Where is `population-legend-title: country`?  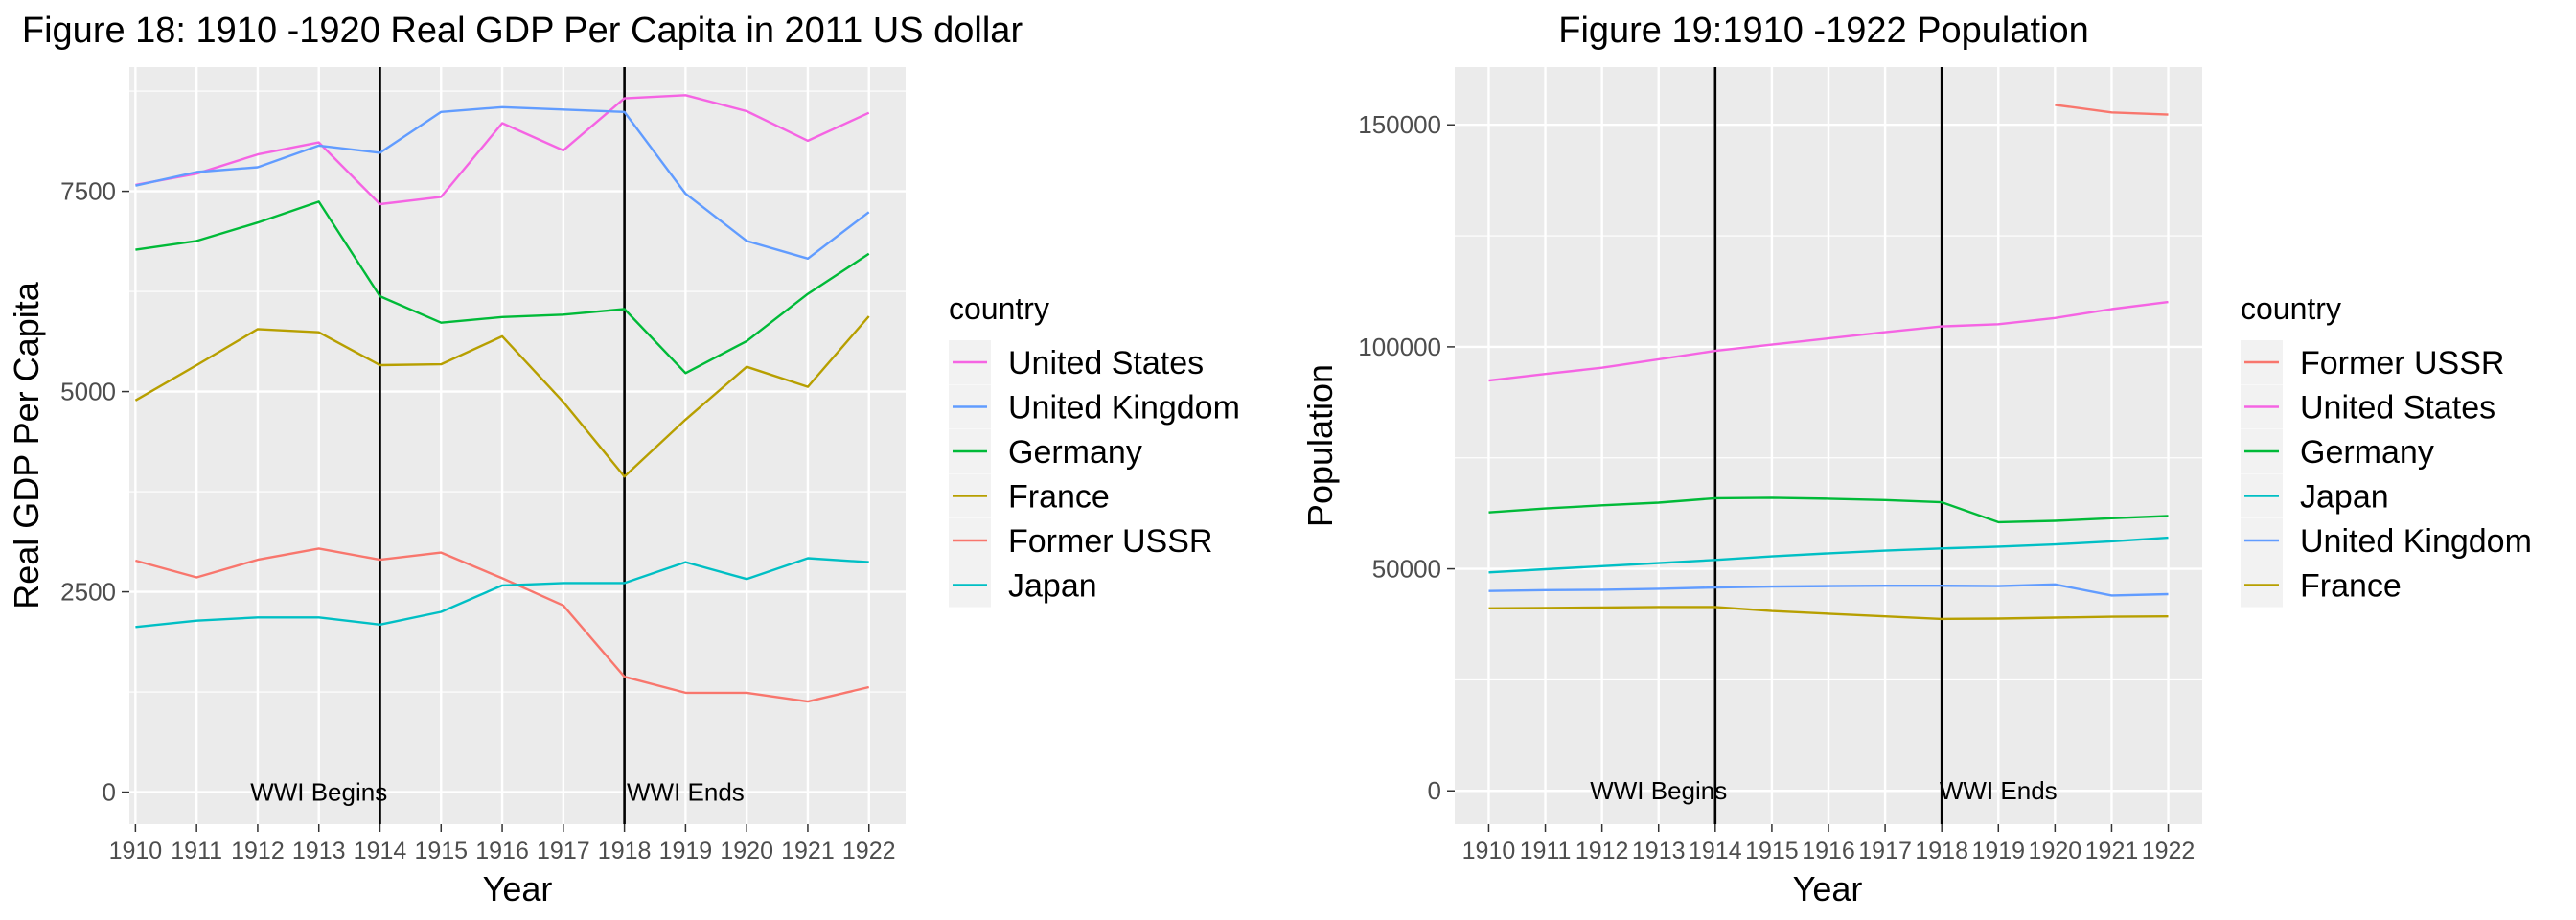 population-legend-title: country is located at coordinates (2291, 308).